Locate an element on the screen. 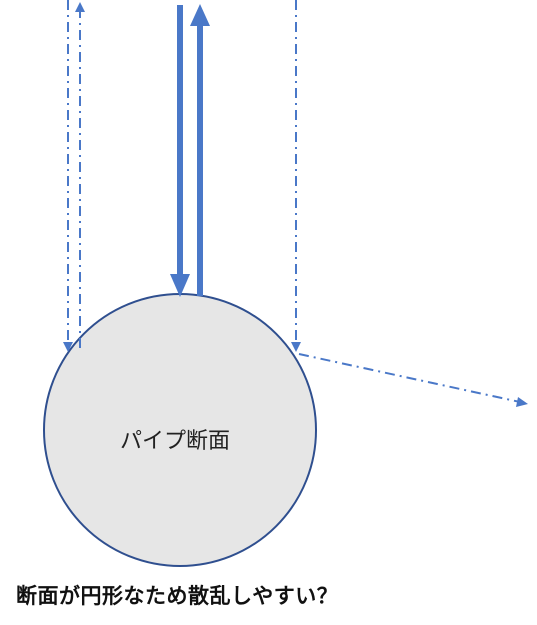 This screenshot has height=625, width=537. diagram-caption: 断面が円形なため散乱しやすい？ is located at coordinates (177, 596).